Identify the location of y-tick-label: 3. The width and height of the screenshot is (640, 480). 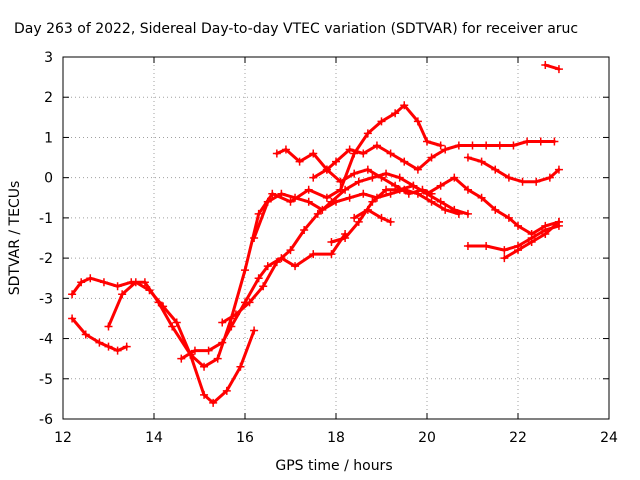
(48, 58).